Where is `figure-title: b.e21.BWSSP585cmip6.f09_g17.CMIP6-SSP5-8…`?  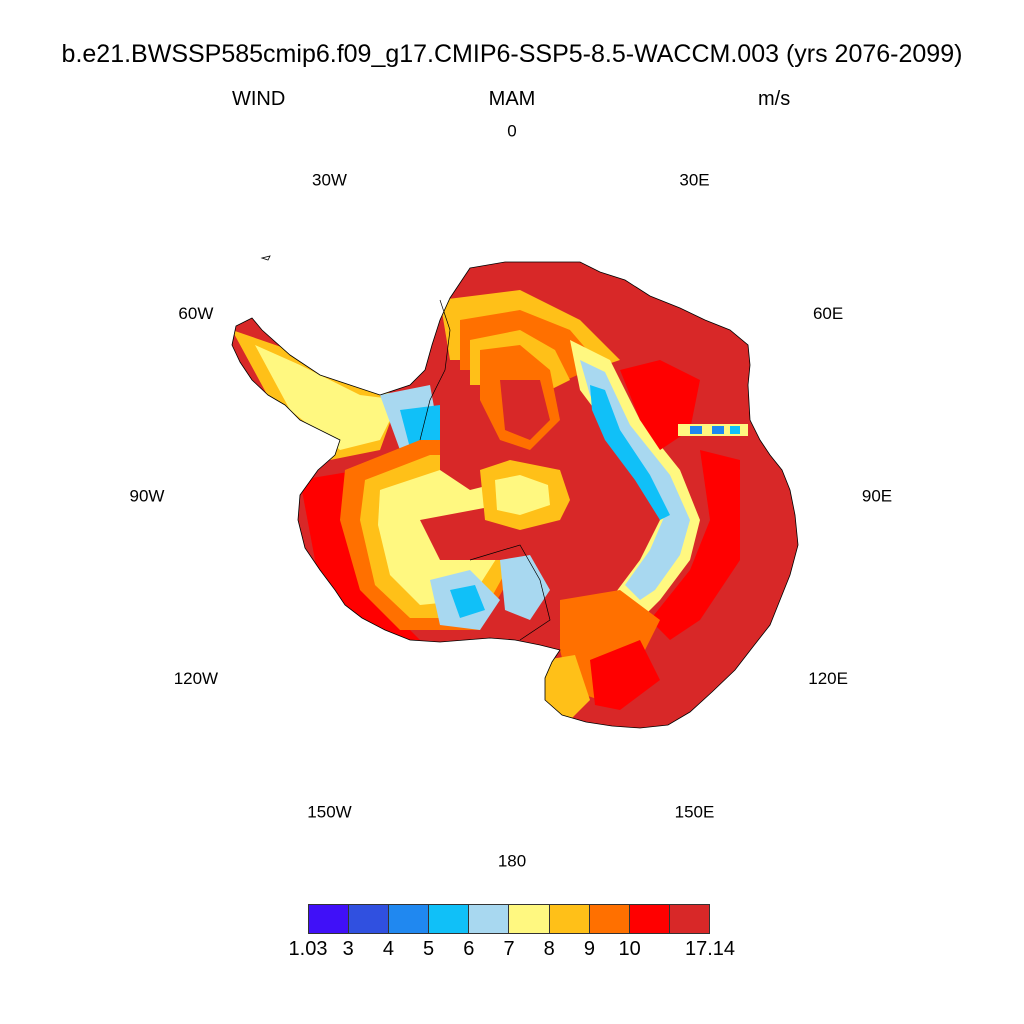
figure-title: b.e21.BWSSP585cmip6.f09_g17.CMIP6-SSP5-8… is located at coordinates (512, 54).